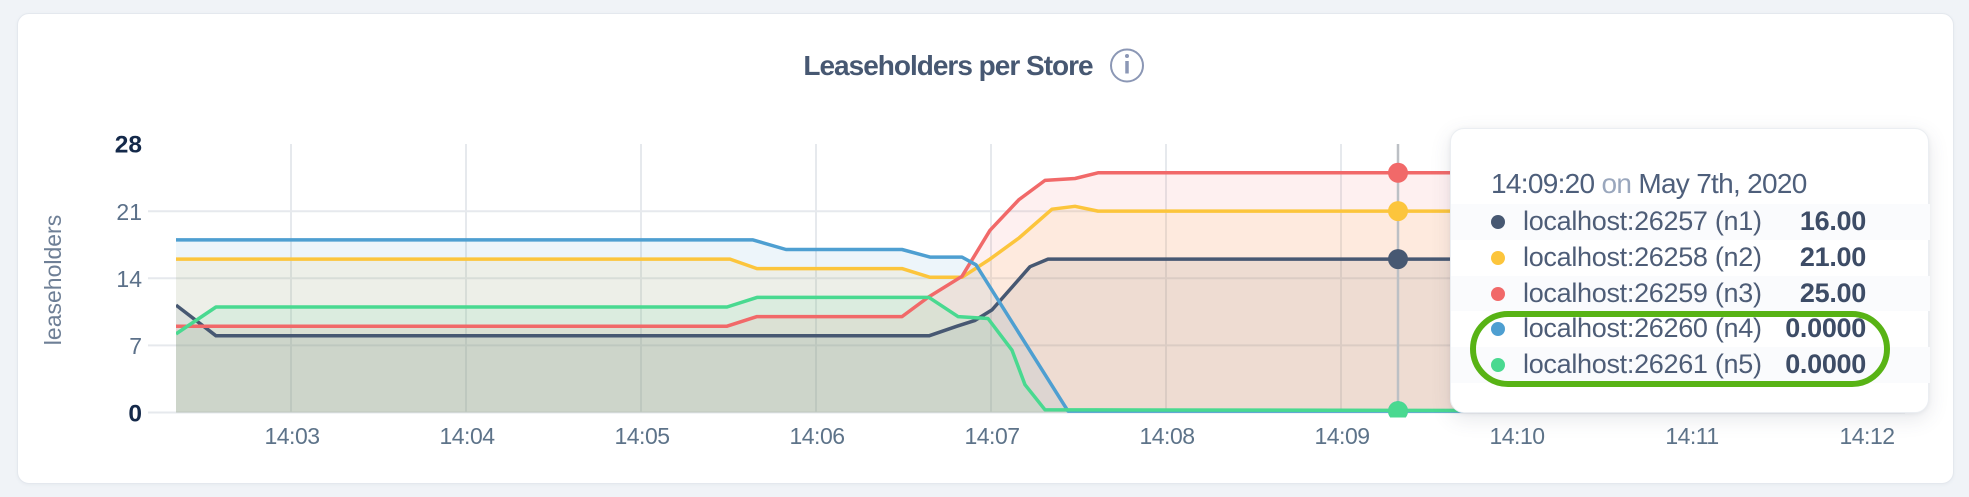 This screenshot has height=497, width=1969. What do you see at coordinates (948, 65) in the screenshot?
I see `svg-text: Leaseholders per Store` at bounding box center [948, 65].